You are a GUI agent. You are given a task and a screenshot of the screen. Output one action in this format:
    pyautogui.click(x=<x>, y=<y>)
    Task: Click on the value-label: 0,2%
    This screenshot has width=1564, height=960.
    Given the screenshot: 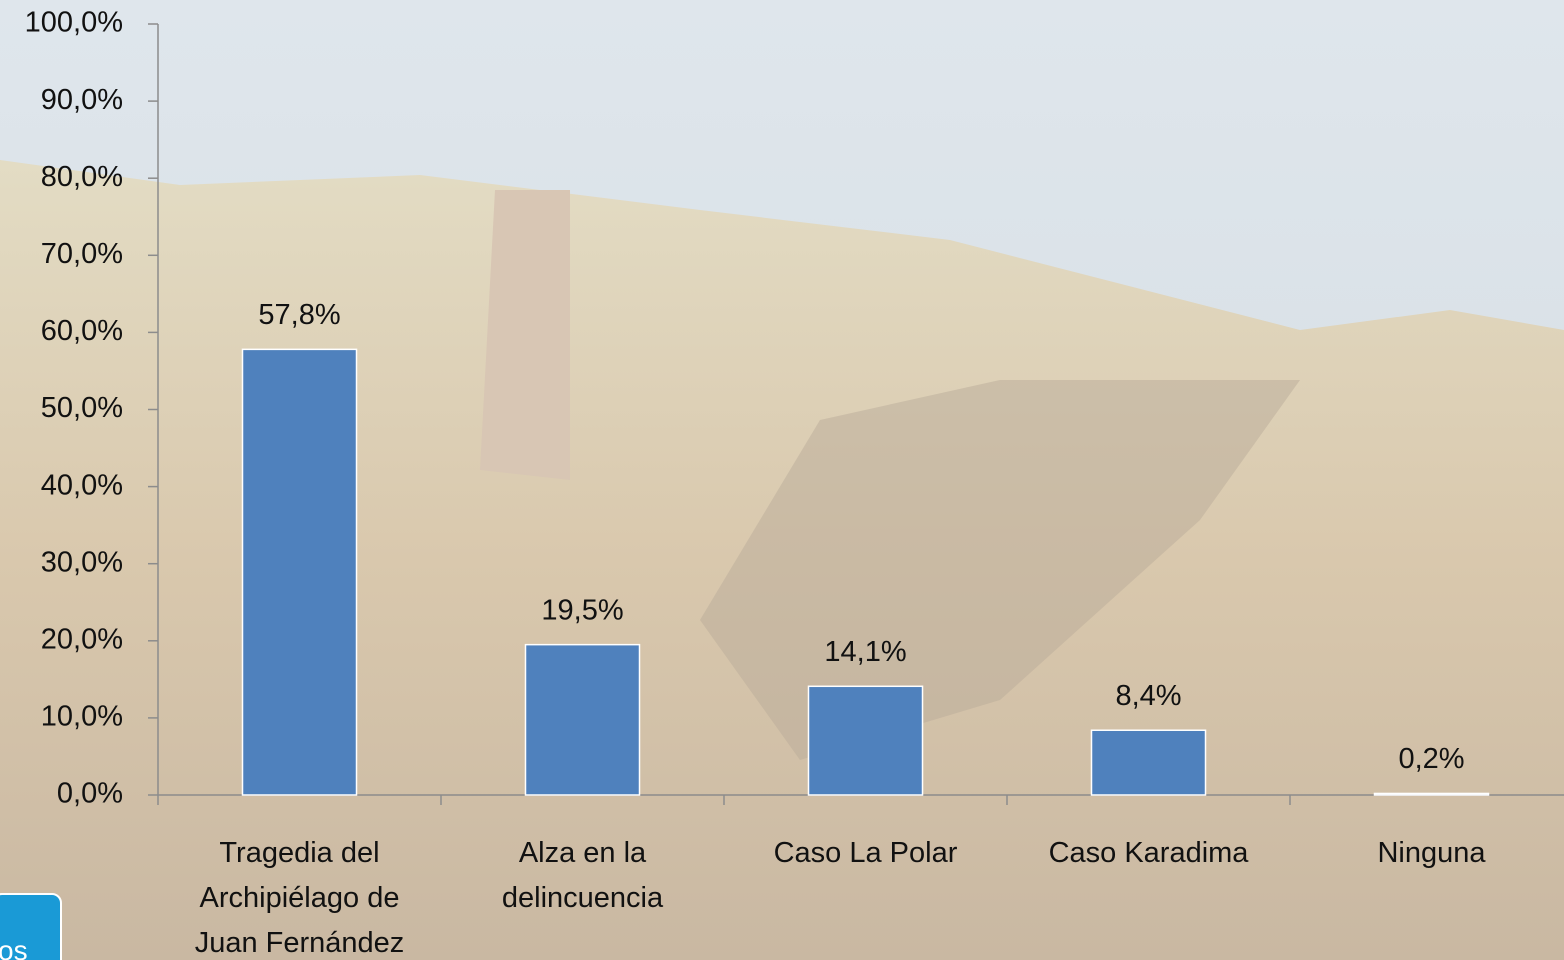 What is the action you would take?
    pyautogui.click(x=1431, y=759)
    